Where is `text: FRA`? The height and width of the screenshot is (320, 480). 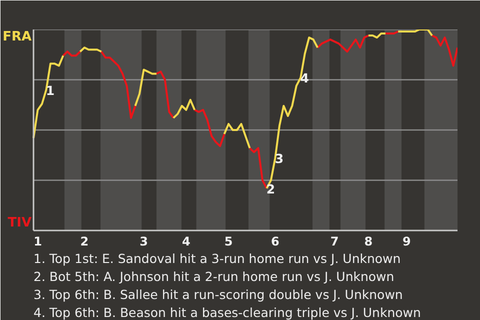
text: FRA is located at coordinates (17, 37).